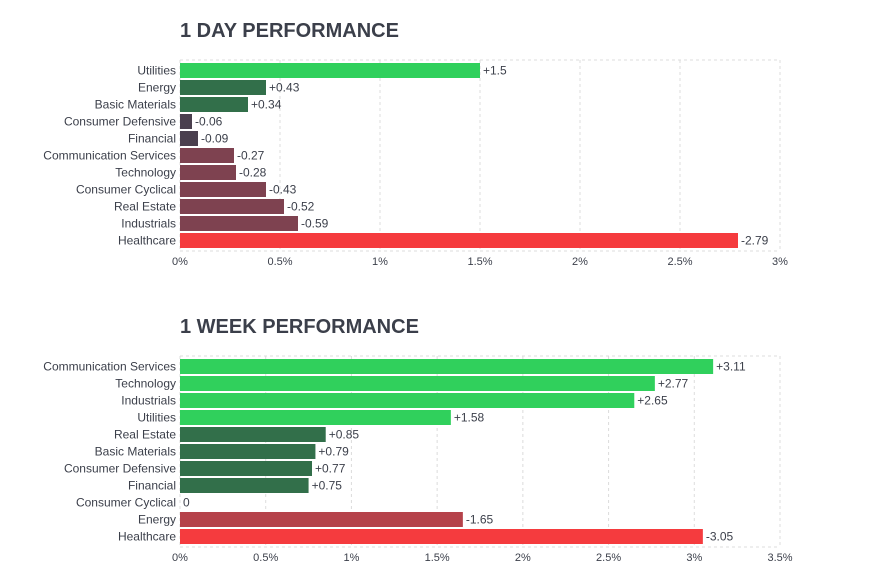 The height and width of the screenshot is (586, 889). I want to click on value-label: +0.85, so click(344, 435).